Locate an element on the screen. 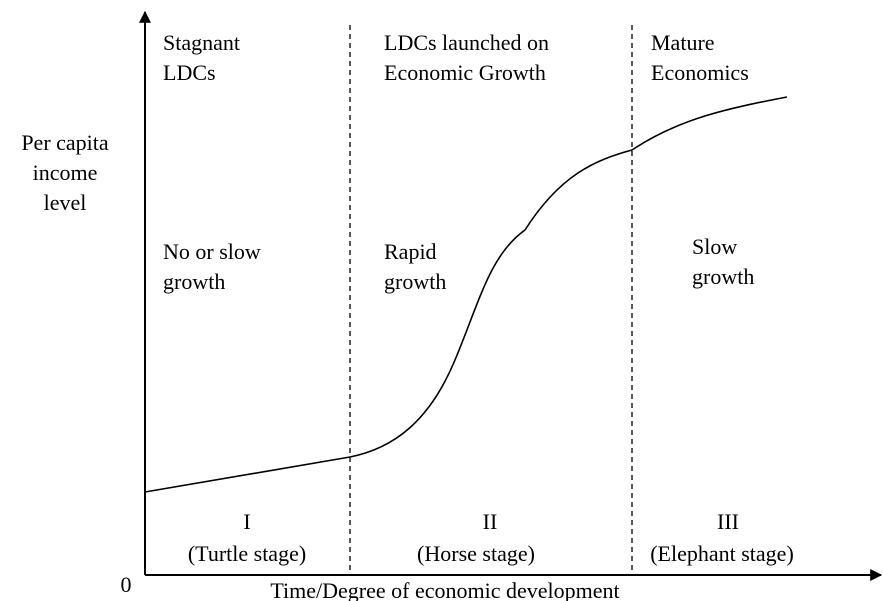  stage-heading: LDCs launched on is located at coordinates (466, 42).